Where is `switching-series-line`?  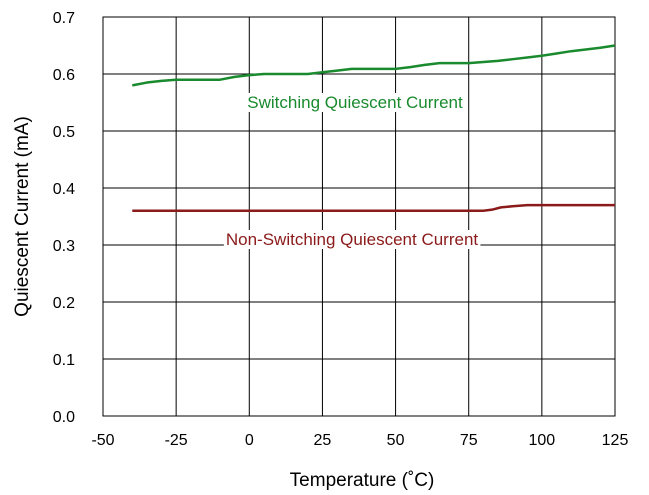 switching-series-line is located at coordinates (374, 65).